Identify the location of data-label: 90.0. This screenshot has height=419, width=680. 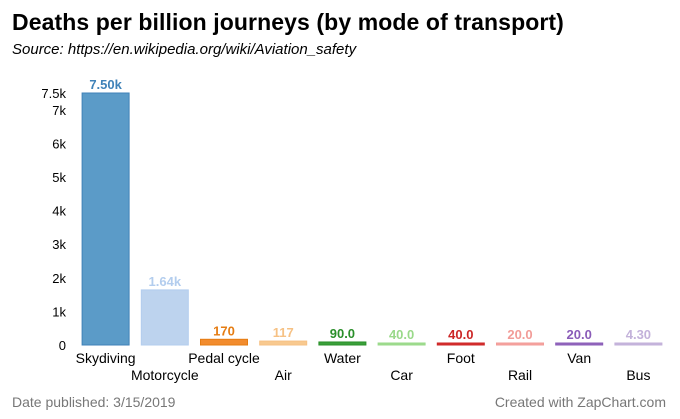
(342, 333).